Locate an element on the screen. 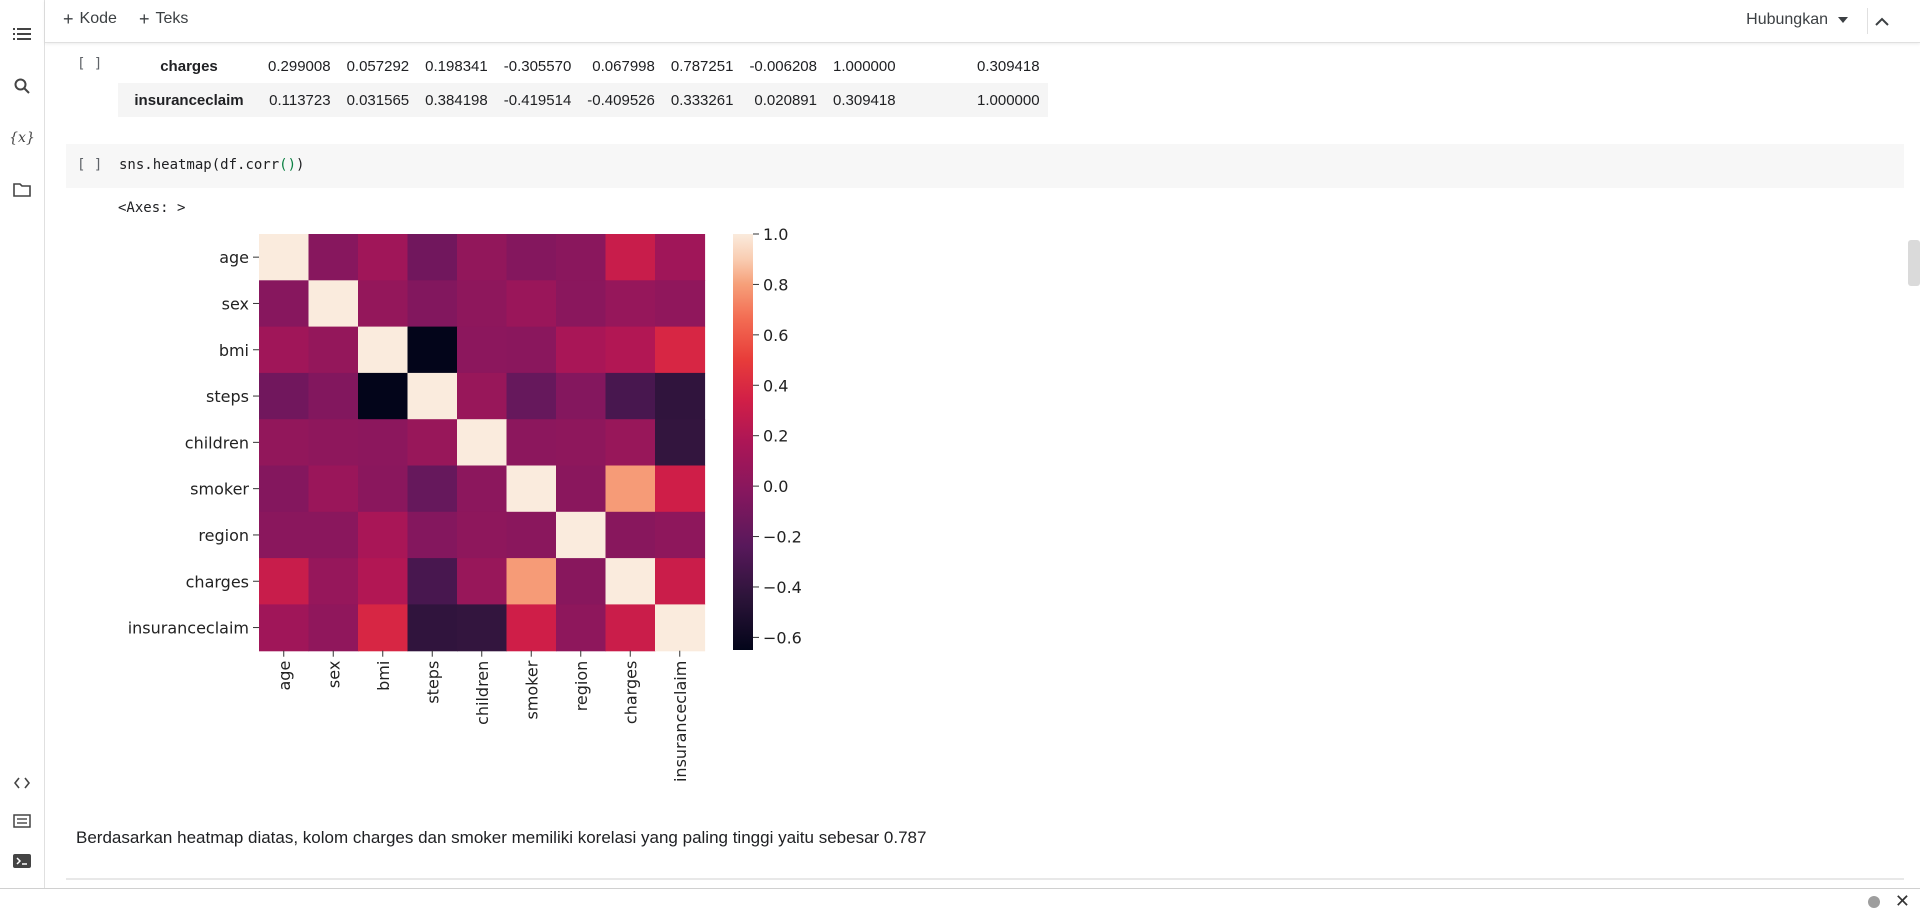  table-cell: -0.419514 is located at coordinates (537, 100).